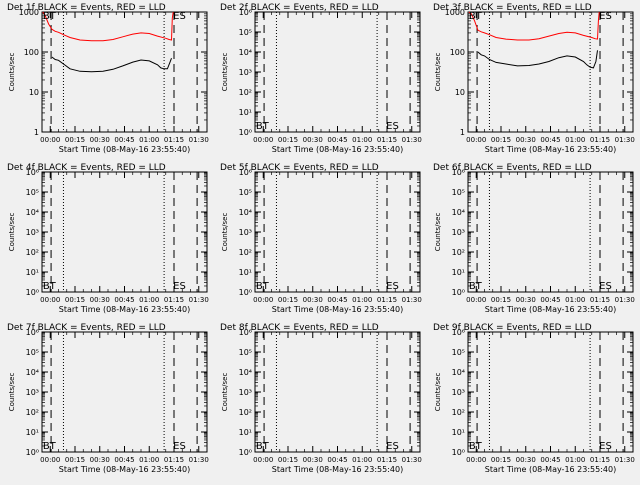 The image size is (640, 485). I want to click on plot-title: Det 8f BLACK = Events, RED = LLD, so click(299, 328).